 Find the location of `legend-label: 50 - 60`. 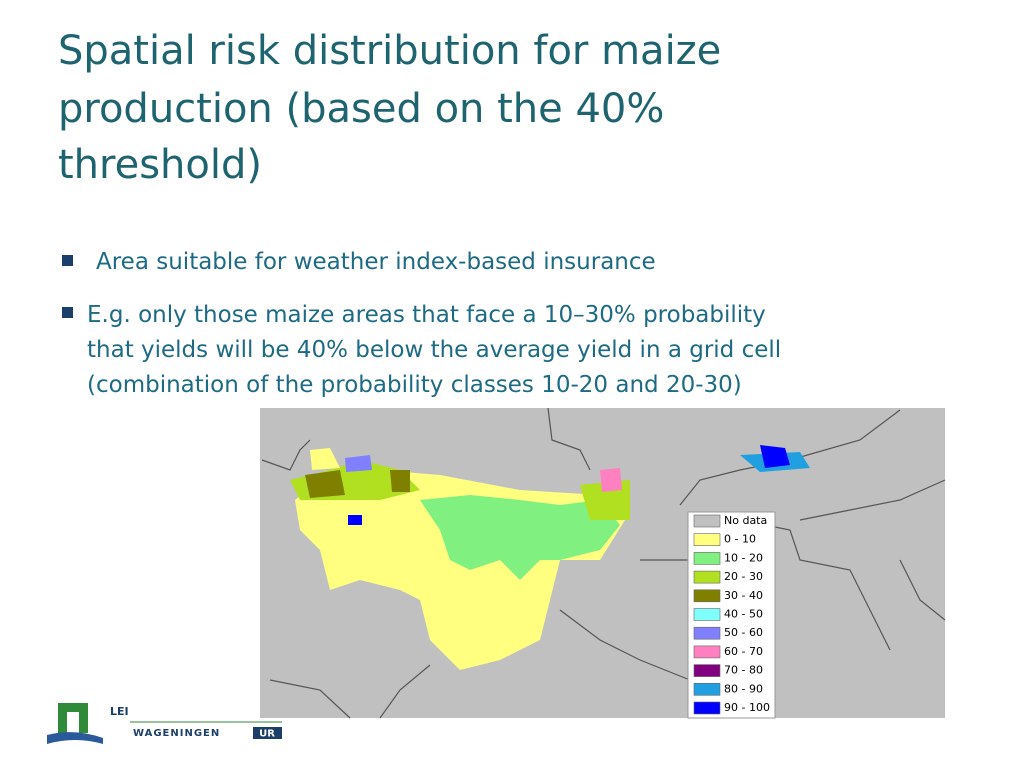

legend-label: 50 - 60 is located at coordinates (743, 632).